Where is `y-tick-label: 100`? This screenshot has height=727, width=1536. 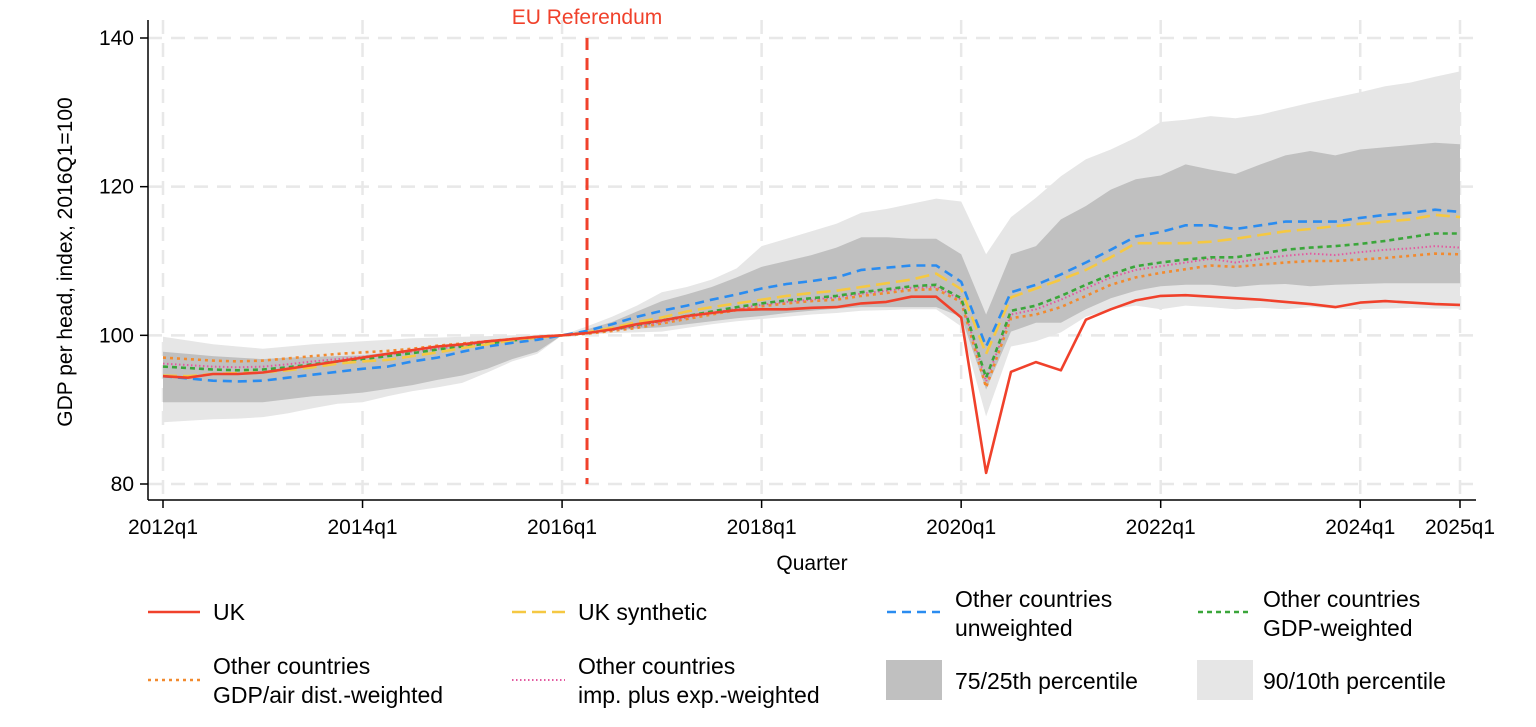
y-tick-label: 100 is located at coordinates (116, 335).